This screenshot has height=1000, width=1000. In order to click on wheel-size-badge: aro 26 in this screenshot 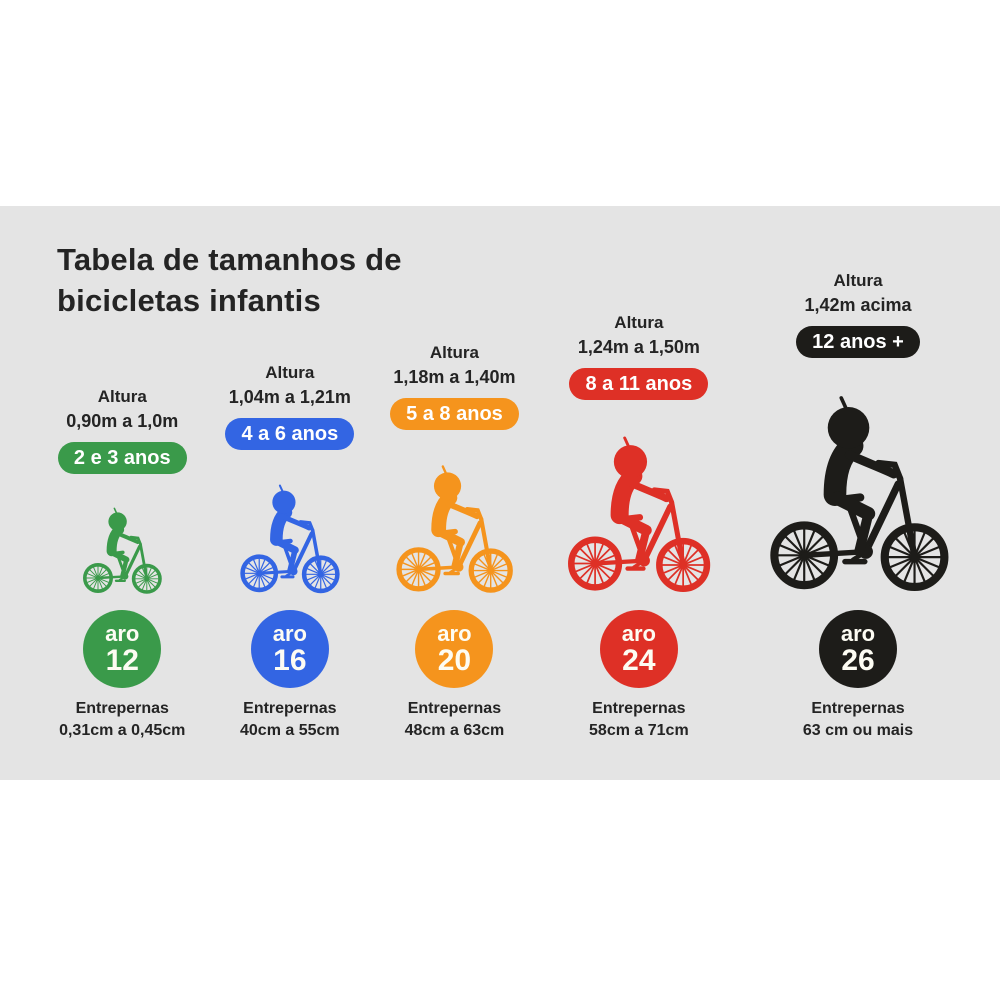, I will do `click(858, 649)`.